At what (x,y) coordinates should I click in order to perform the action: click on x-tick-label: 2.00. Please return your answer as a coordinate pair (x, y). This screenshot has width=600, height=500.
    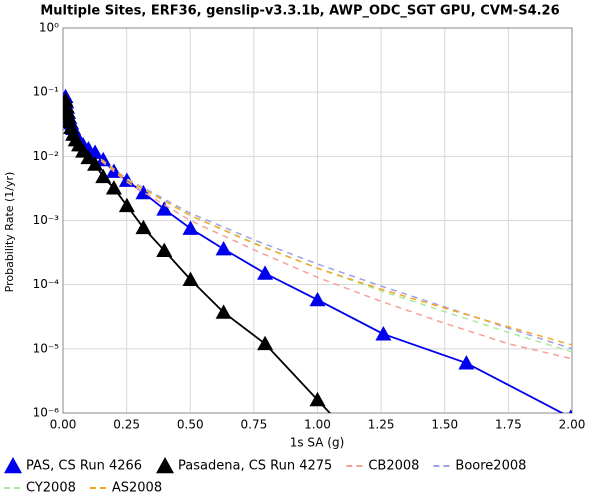
    Looking at the image, I should click on (572, 425).